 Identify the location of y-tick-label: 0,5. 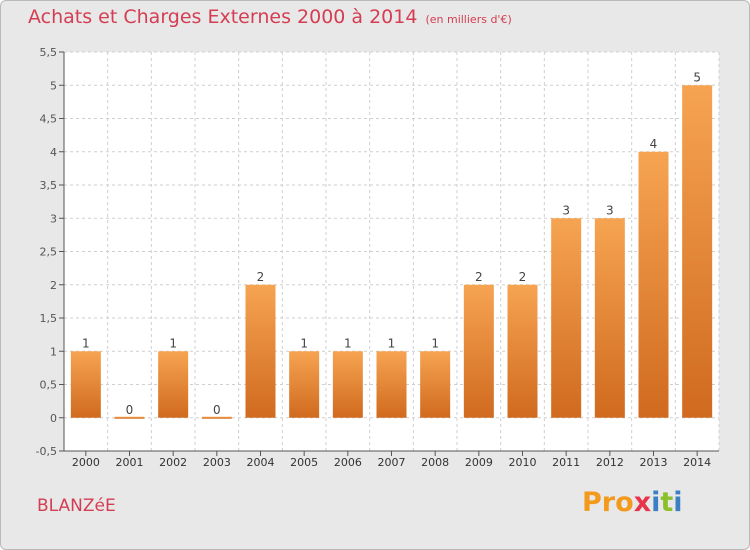
(49, 385).